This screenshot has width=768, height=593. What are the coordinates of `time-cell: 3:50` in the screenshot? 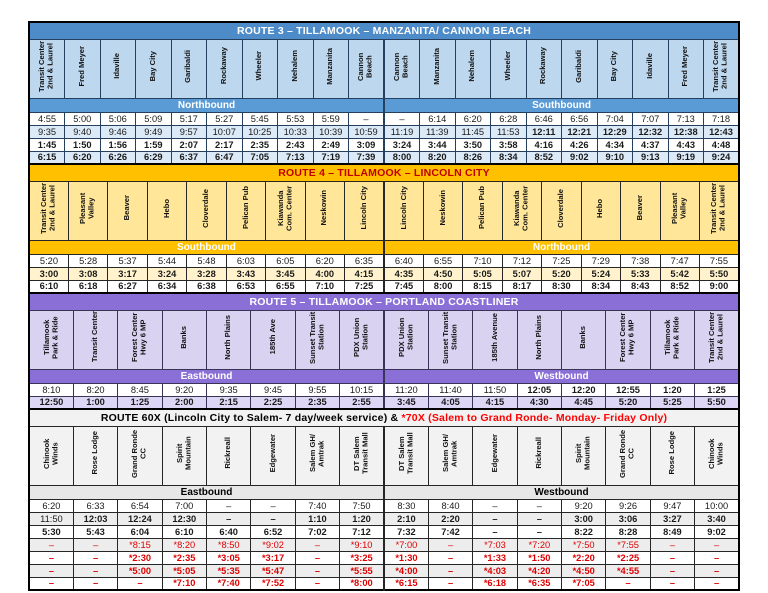 It's located at (472, 144).